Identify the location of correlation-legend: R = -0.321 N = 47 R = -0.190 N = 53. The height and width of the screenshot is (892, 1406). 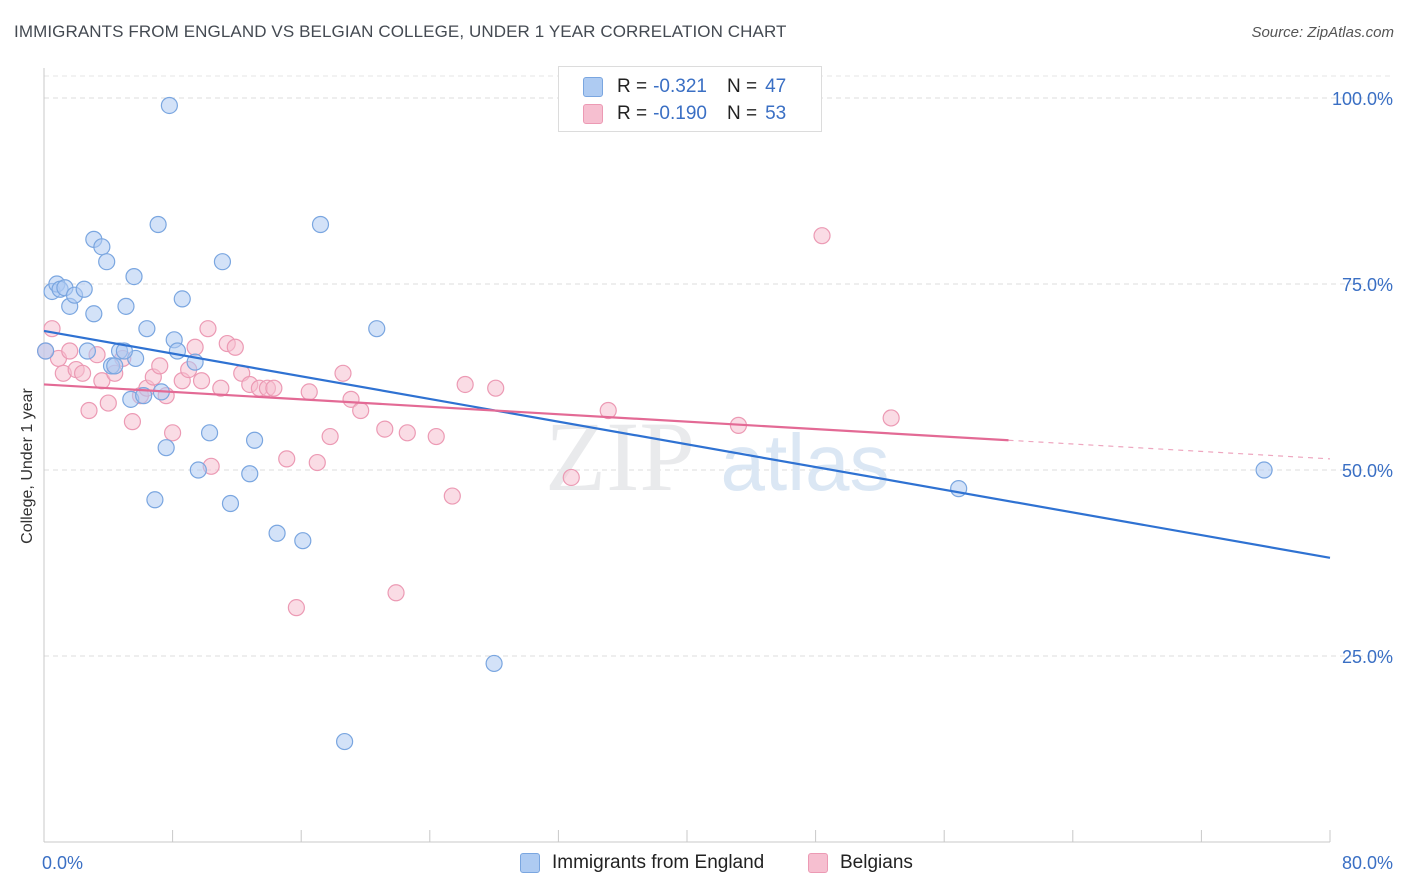
(690, 99).